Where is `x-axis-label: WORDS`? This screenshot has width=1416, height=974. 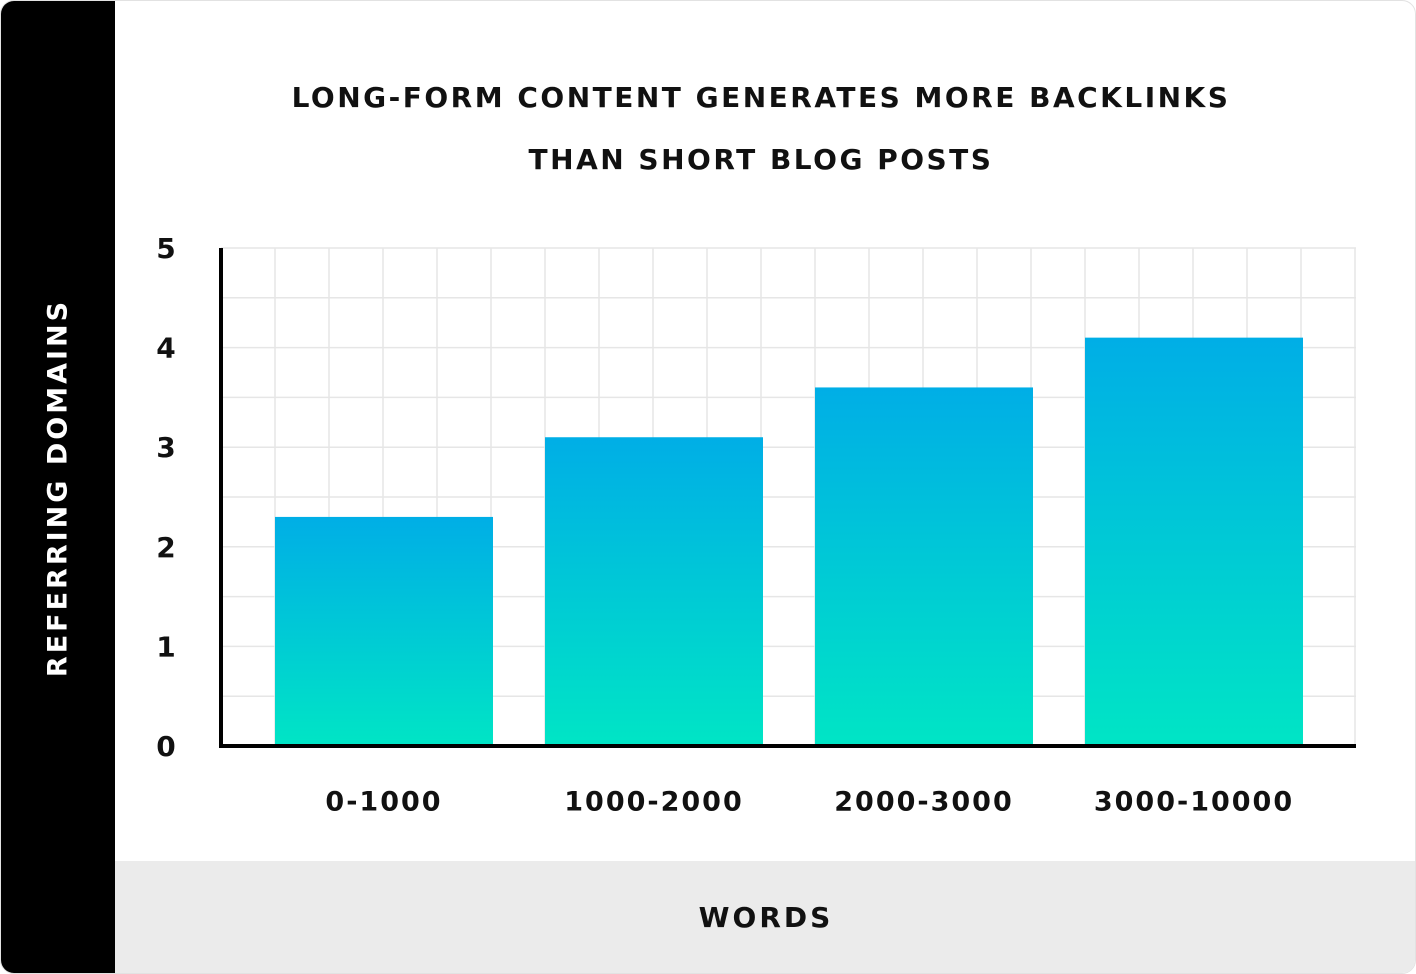 x-axis-label: WORDS is located at coordinates (766, 917).